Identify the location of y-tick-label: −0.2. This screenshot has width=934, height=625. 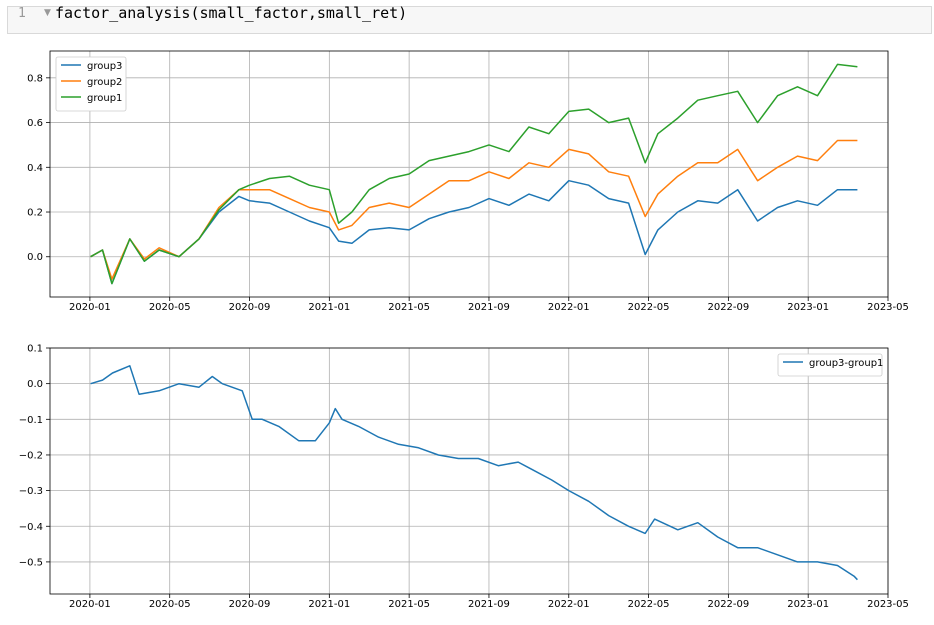
(31, 455).